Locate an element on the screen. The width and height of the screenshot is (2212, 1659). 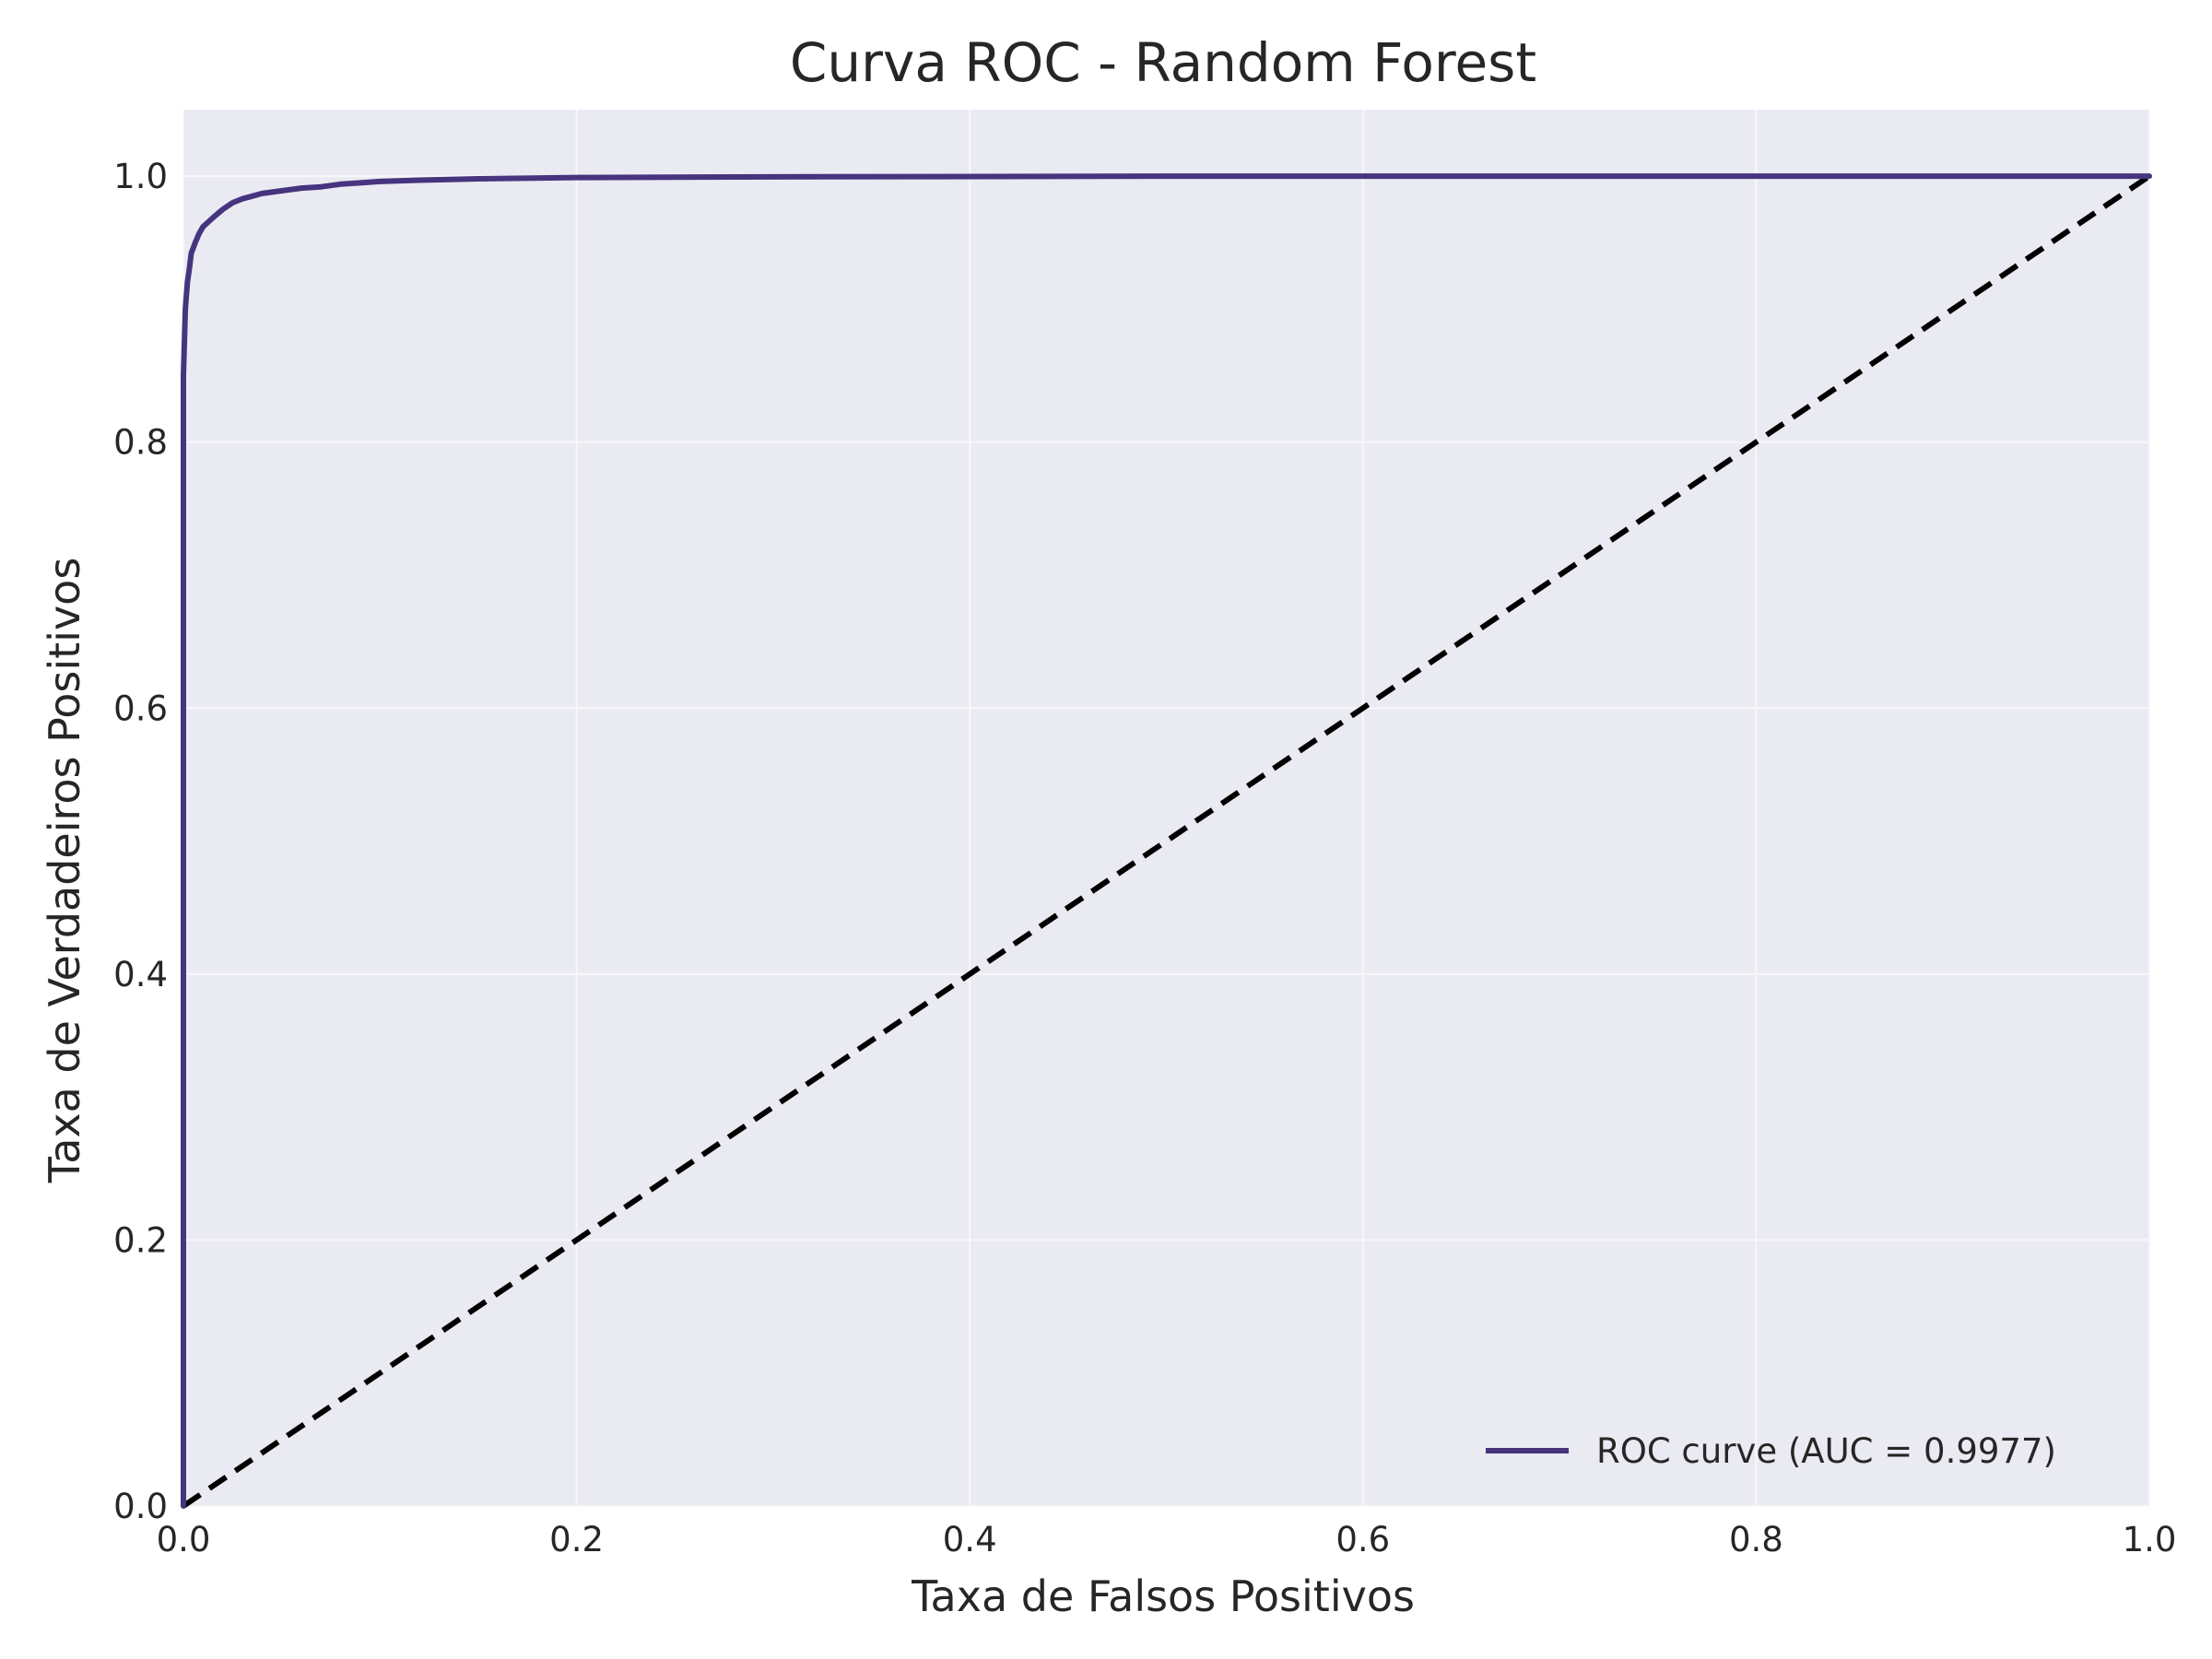
y-tick-label-0: 0.0 is located at coordinates (140, 1506).